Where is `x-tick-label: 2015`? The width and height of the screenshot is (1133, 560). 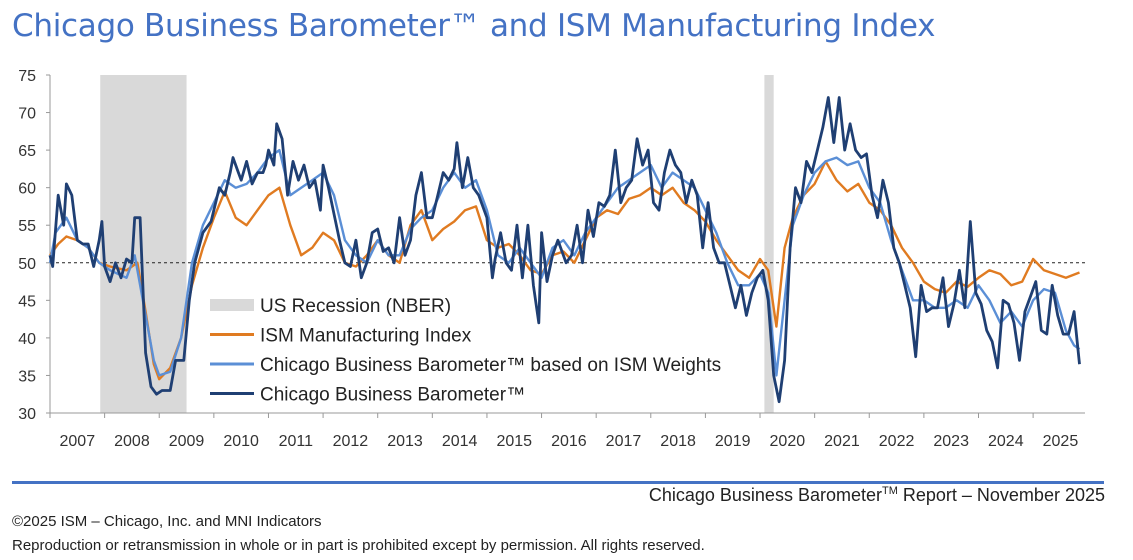
x-tick-label: 2015 is located at coordinates (514, 441).